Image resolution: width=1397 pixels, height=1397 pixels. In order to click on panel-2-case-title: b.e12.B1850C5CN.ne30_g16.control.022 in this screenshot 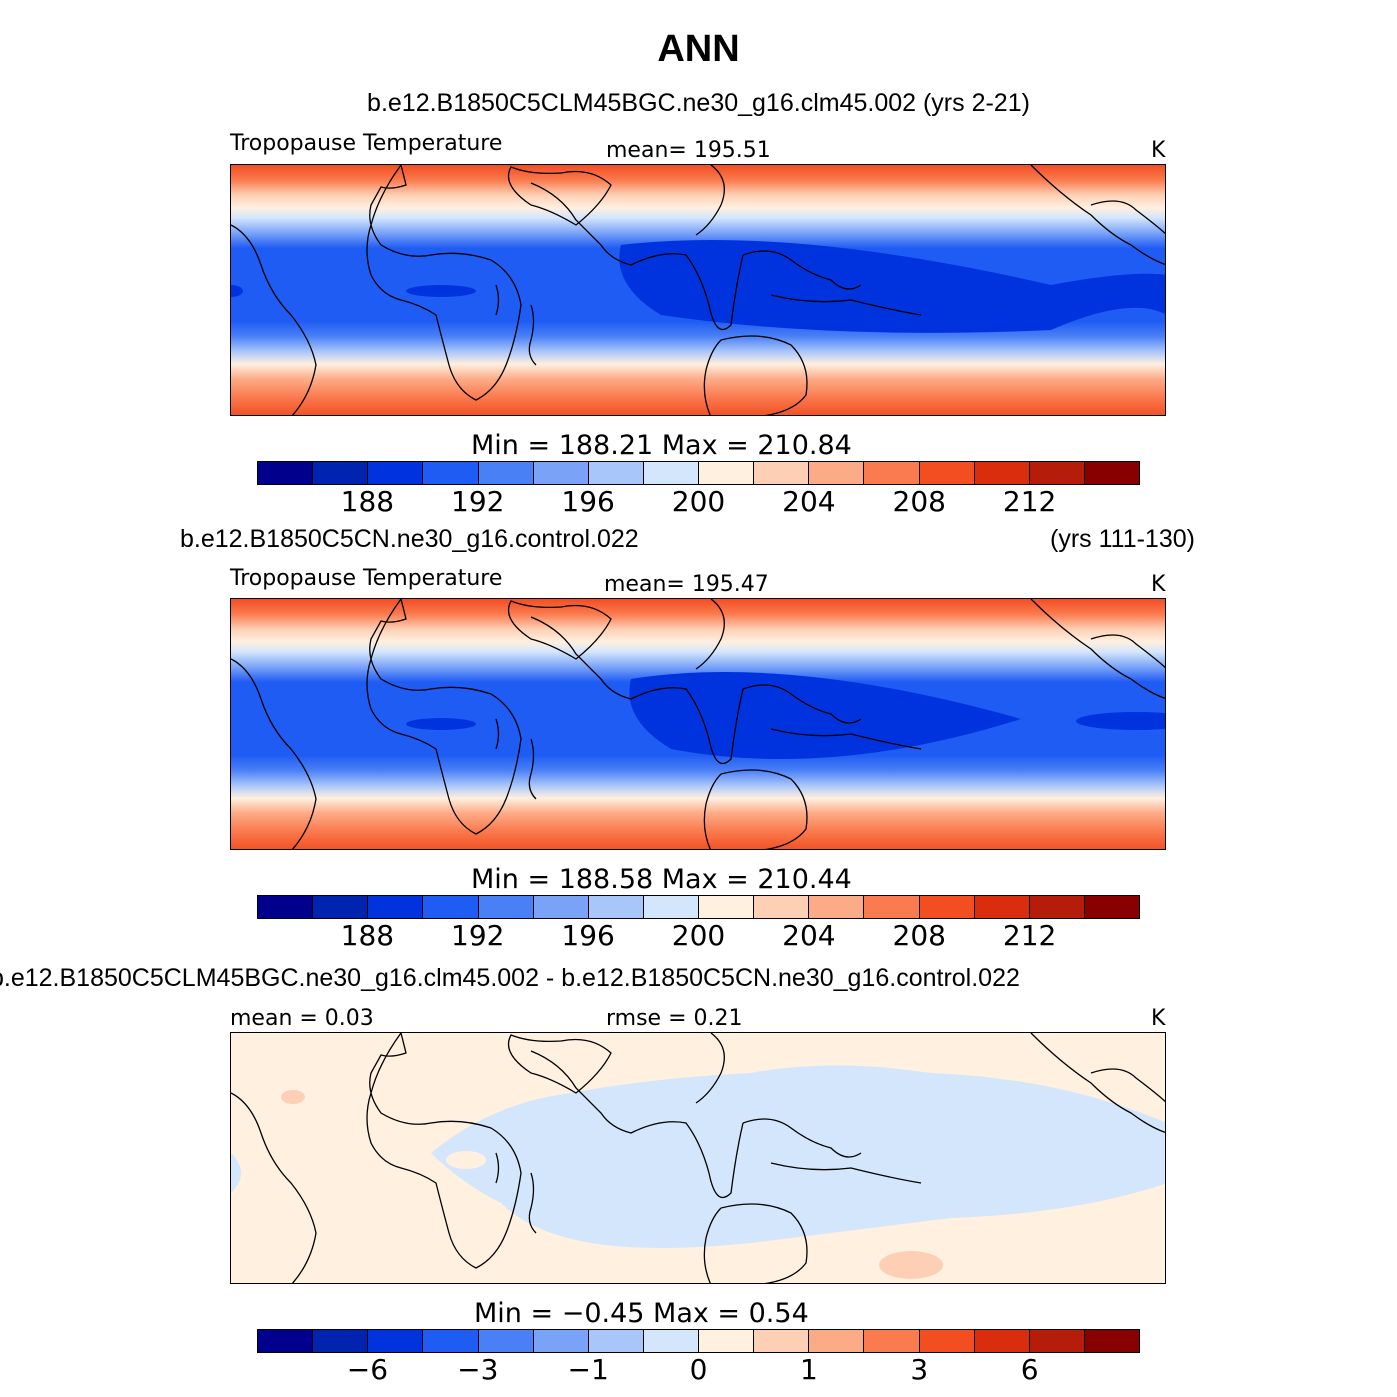, I will do `click(409, 539)`.